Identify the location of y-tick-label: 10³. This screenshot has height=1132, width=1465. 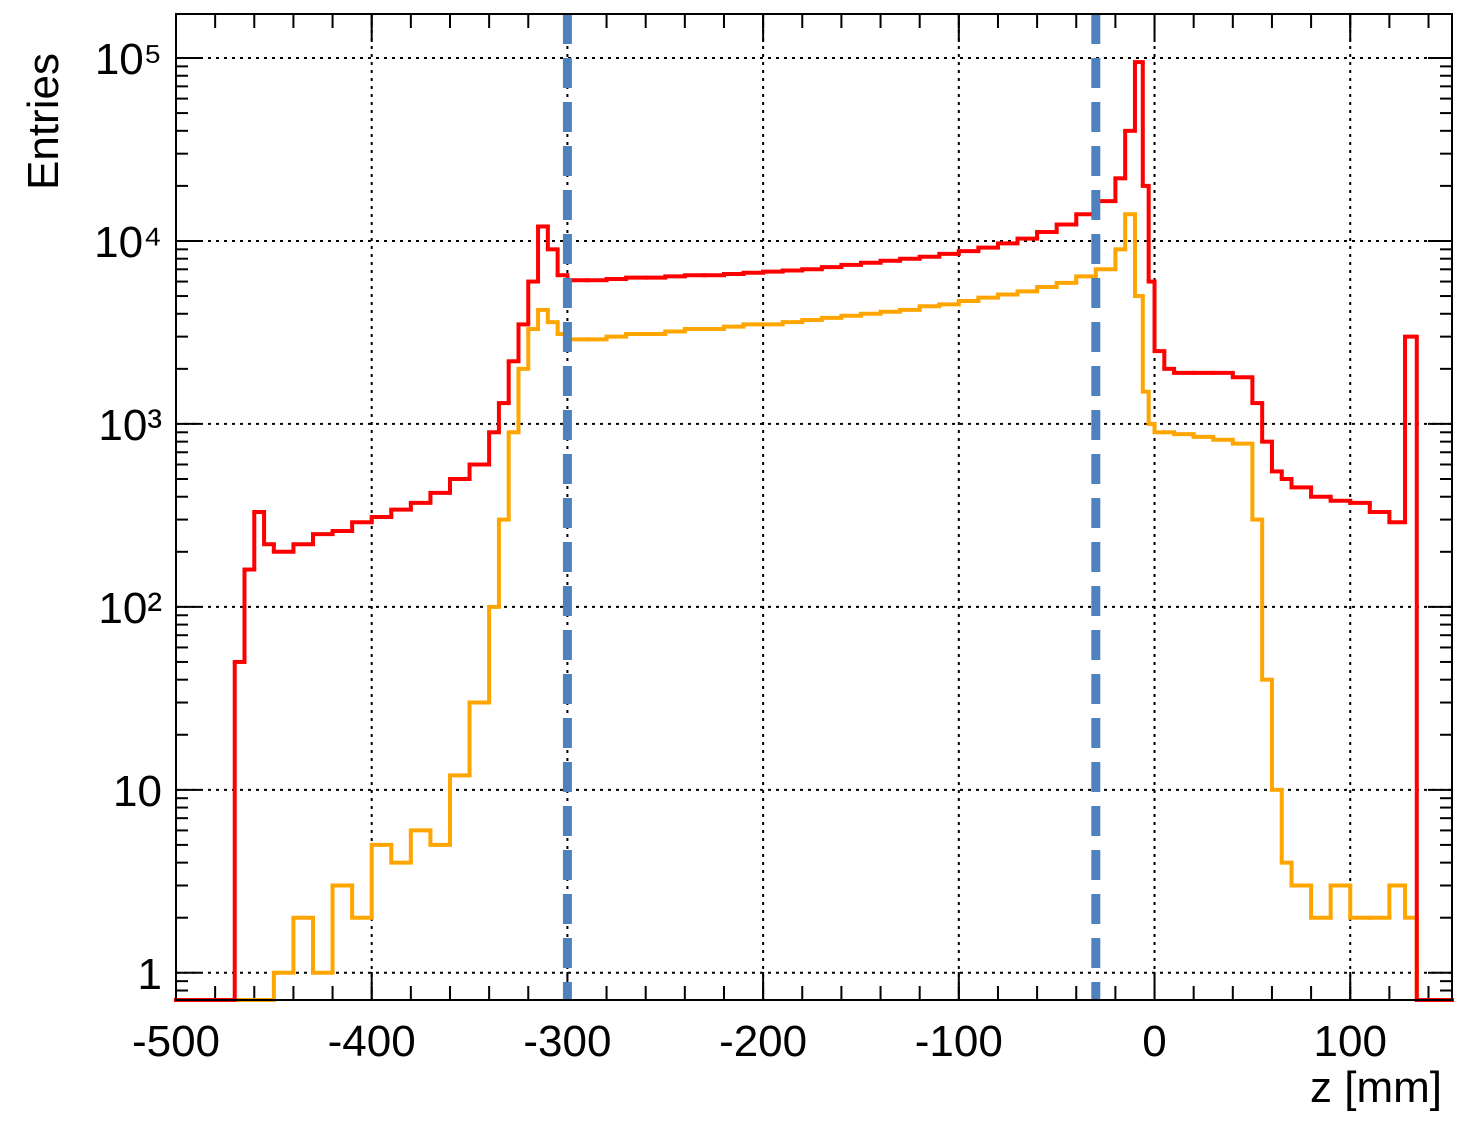
(130, 425).